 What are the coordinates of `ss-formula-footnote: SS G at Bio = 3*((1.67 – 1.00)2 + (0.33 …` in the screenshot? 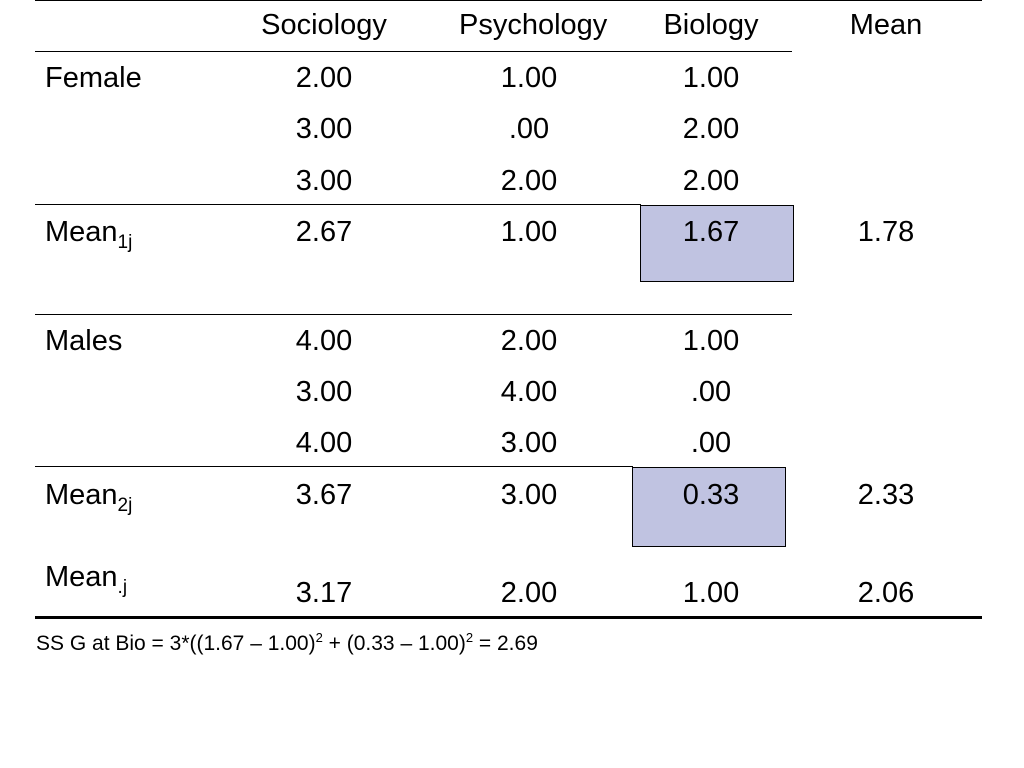 It's located at (287, 642).